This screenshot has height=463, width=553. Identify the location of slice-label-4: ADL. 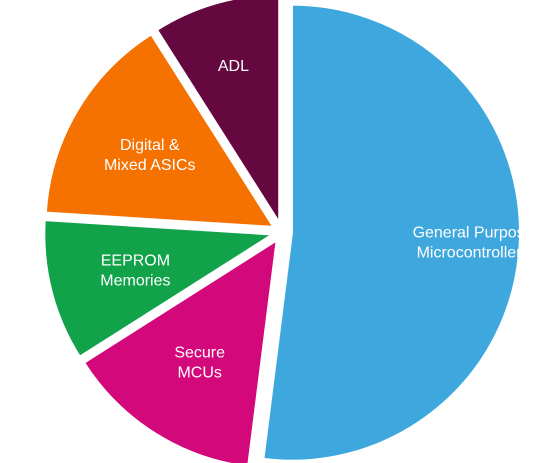
(233, 66).